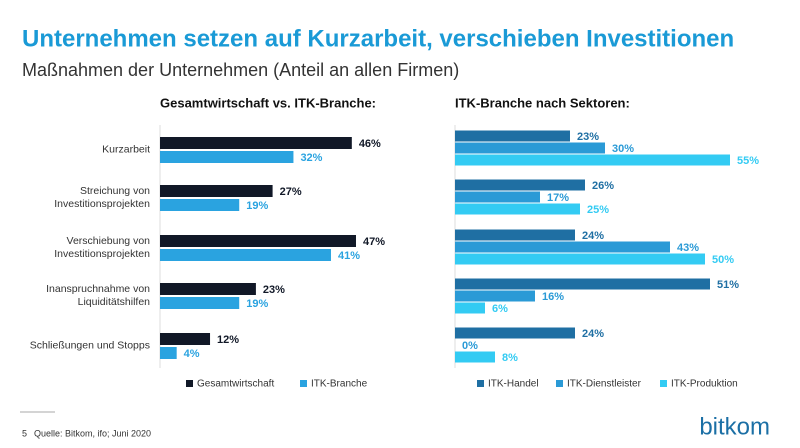 This screenshot has height=448, width=800. Describe the element at coordinates (235, 384) in the screenshot. I see `legend-label: Gesamtwirtschaft` at that location.